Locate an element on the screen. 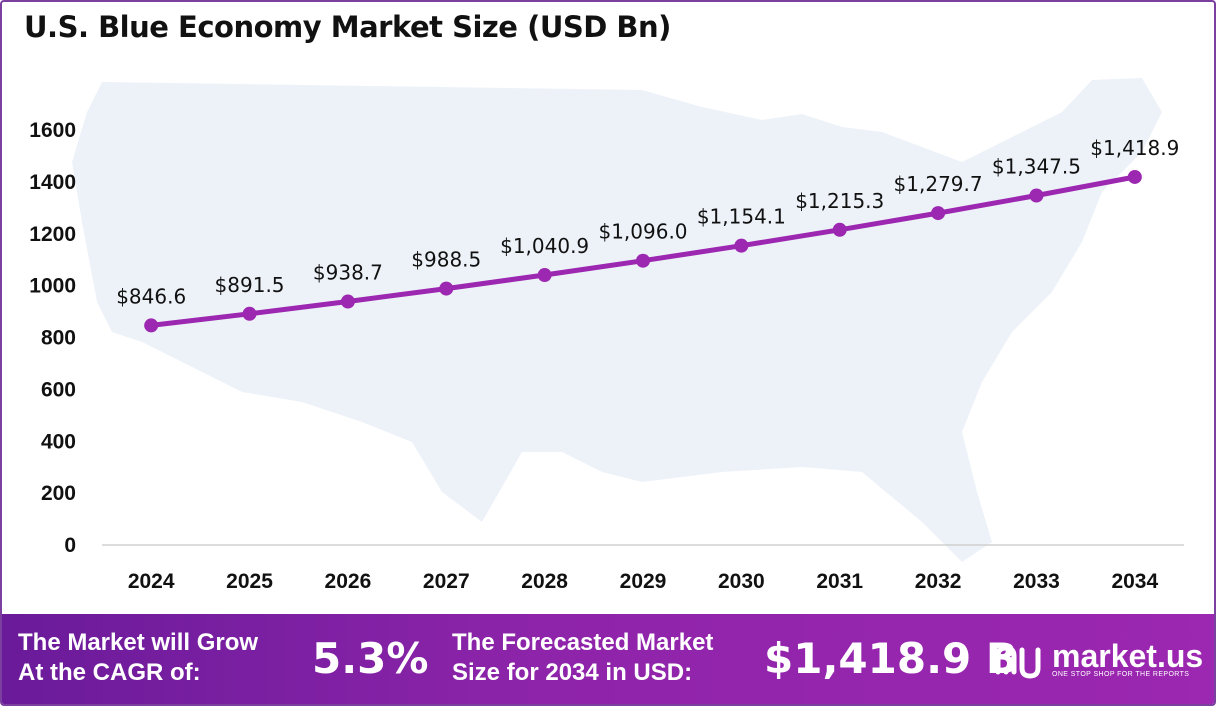  y-tick-label: 800 is located at coordinates (58, 338).